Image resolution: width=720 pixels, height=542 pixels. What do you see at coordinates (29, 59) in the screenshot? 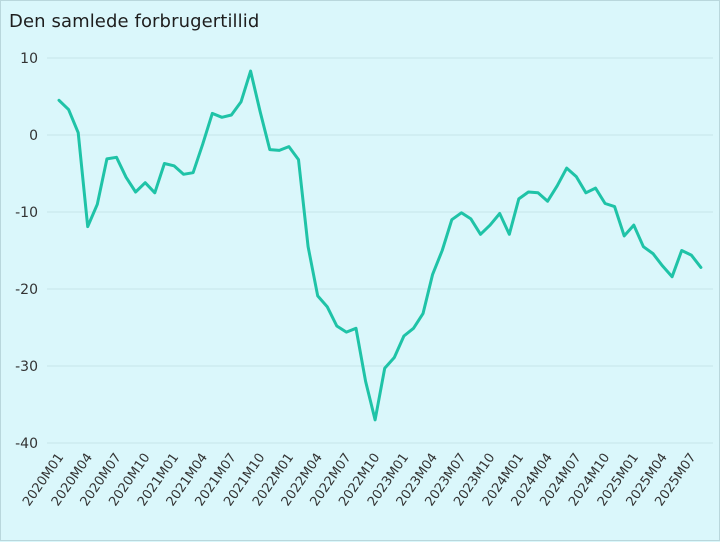
I see `y-tick-label: 10` at bounding box center [29, 59].